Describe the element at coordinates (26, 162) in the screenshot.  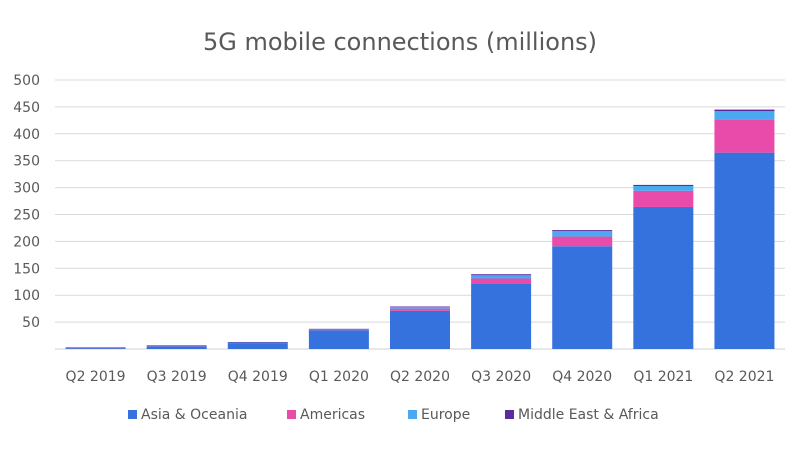
I see `y-tick-label: 350` at that location.